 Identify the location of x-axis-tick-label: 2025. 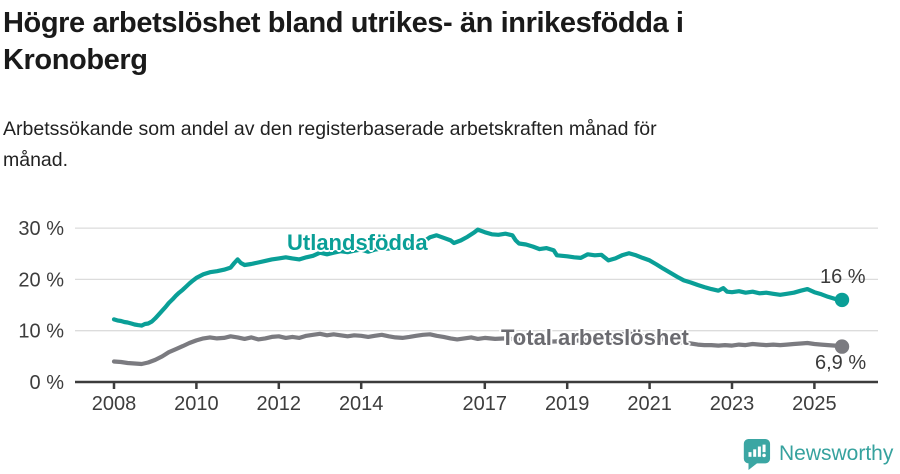
(814, 404).